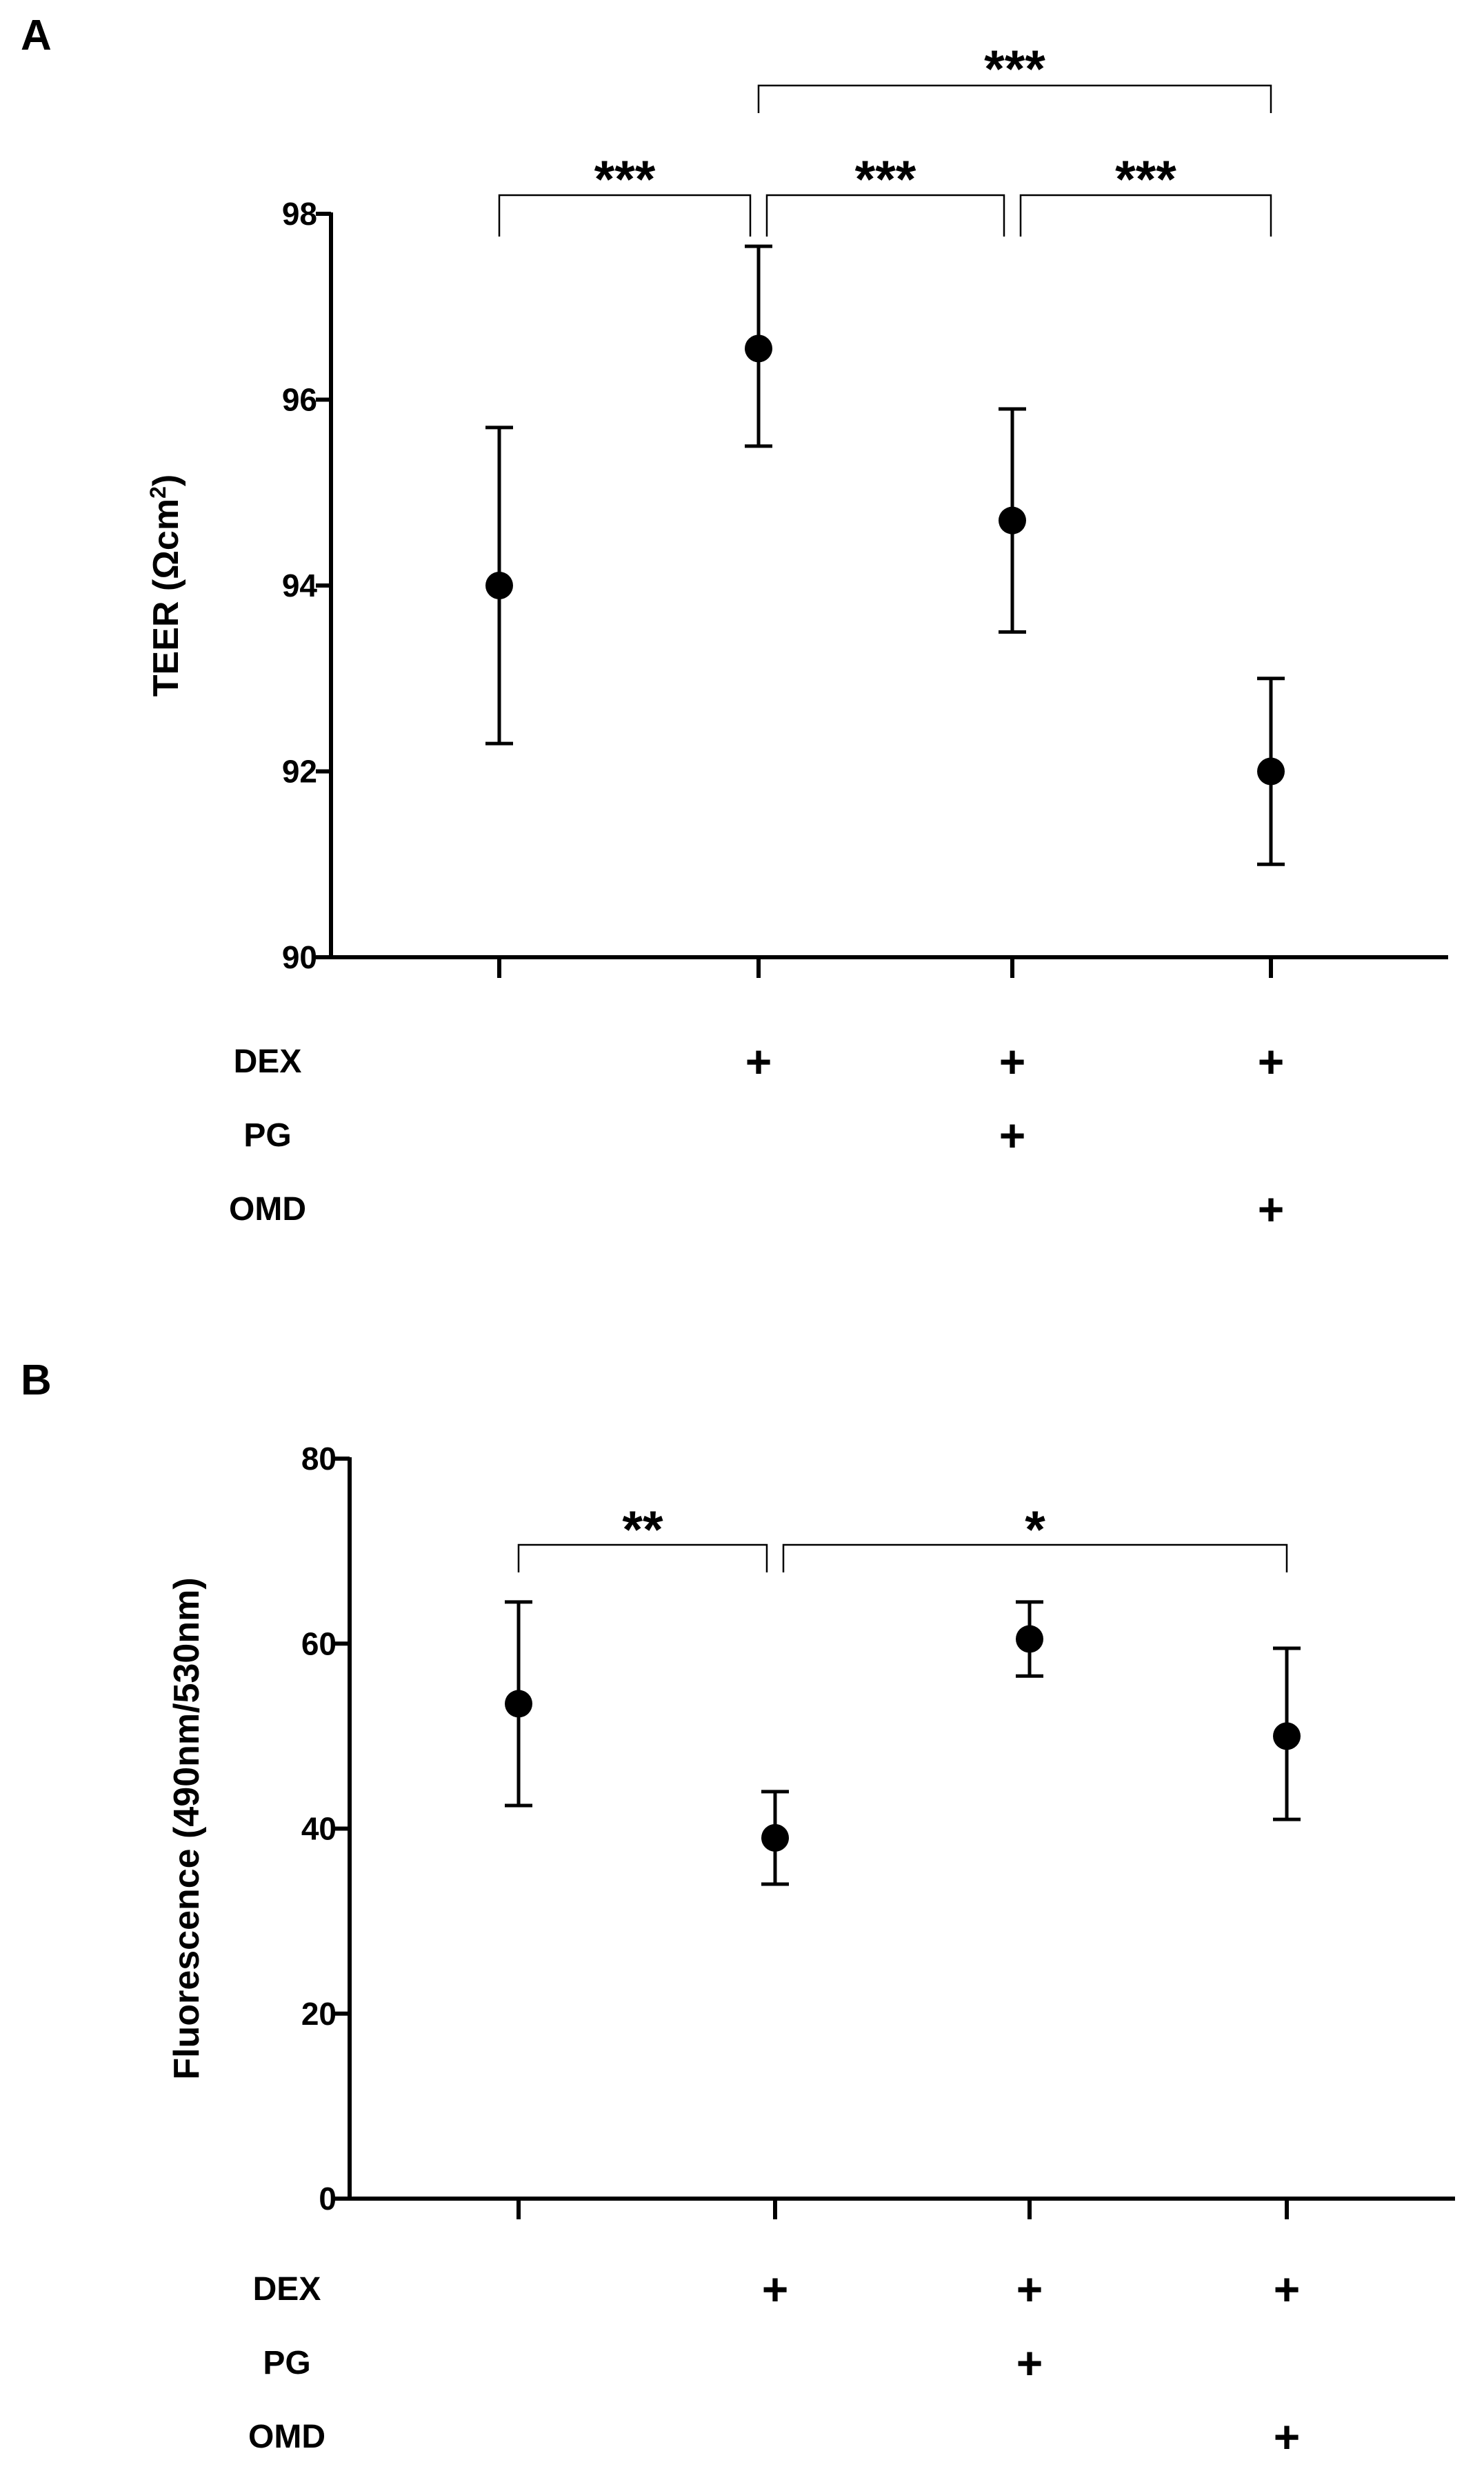  Describe the element at coordinates (300, 585) in the screenshot. I see `panel-a-y-tick-label: 94` at that location.